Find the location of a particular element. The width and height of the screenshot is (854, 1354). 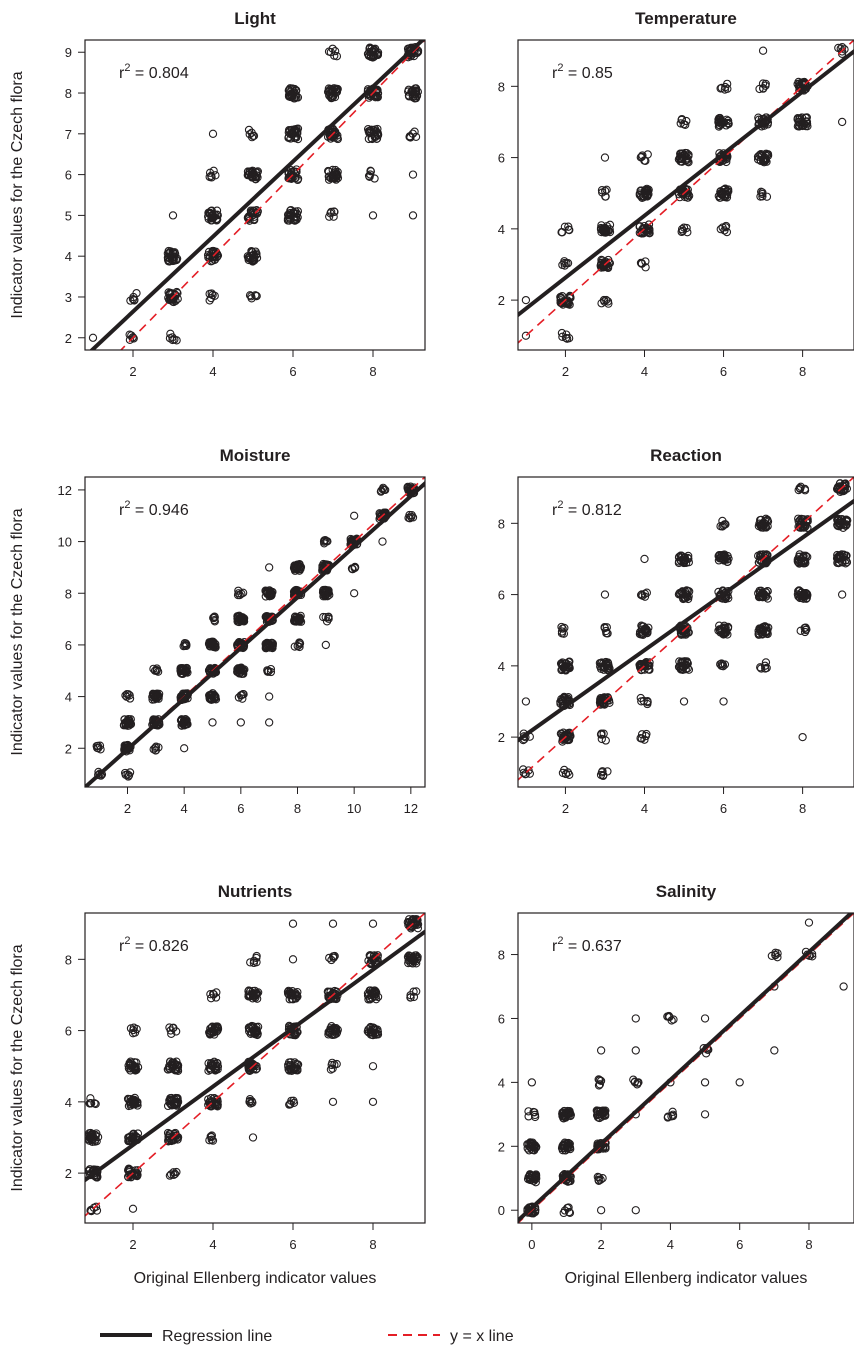

legend: Regression line y = x line is located at coordinates (307, 1336).